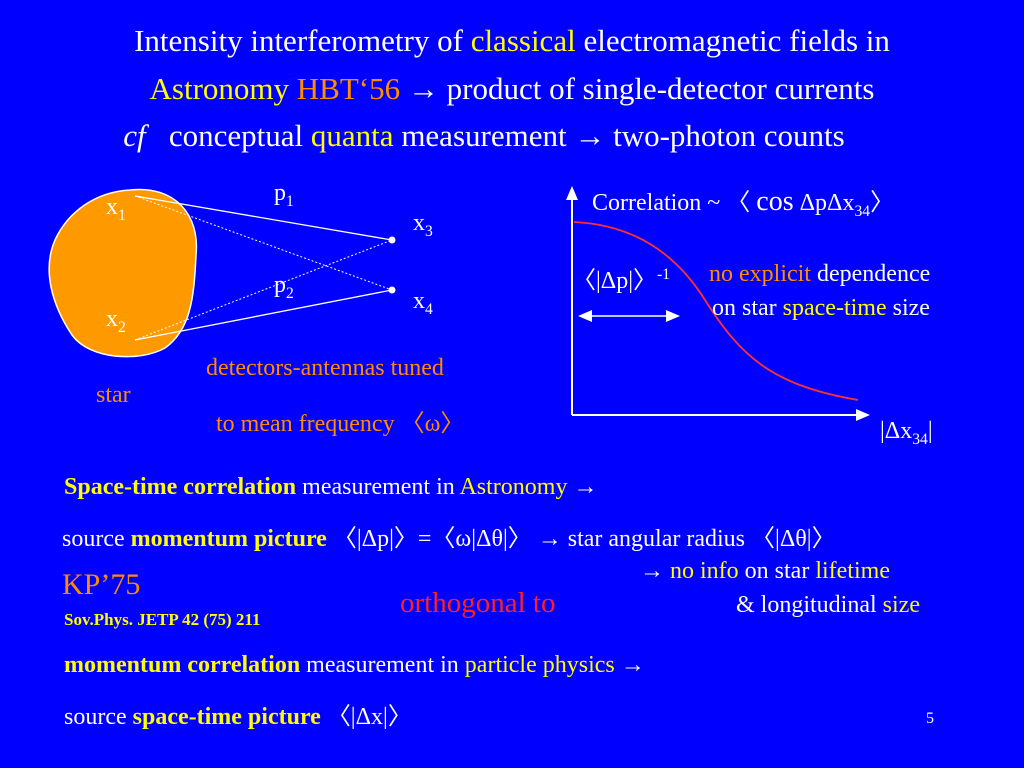 This screenshot has height=768, width=1024. I want to click on section2-line-2: source space-time picture 〈|Δx|〉, so click(238, 717).